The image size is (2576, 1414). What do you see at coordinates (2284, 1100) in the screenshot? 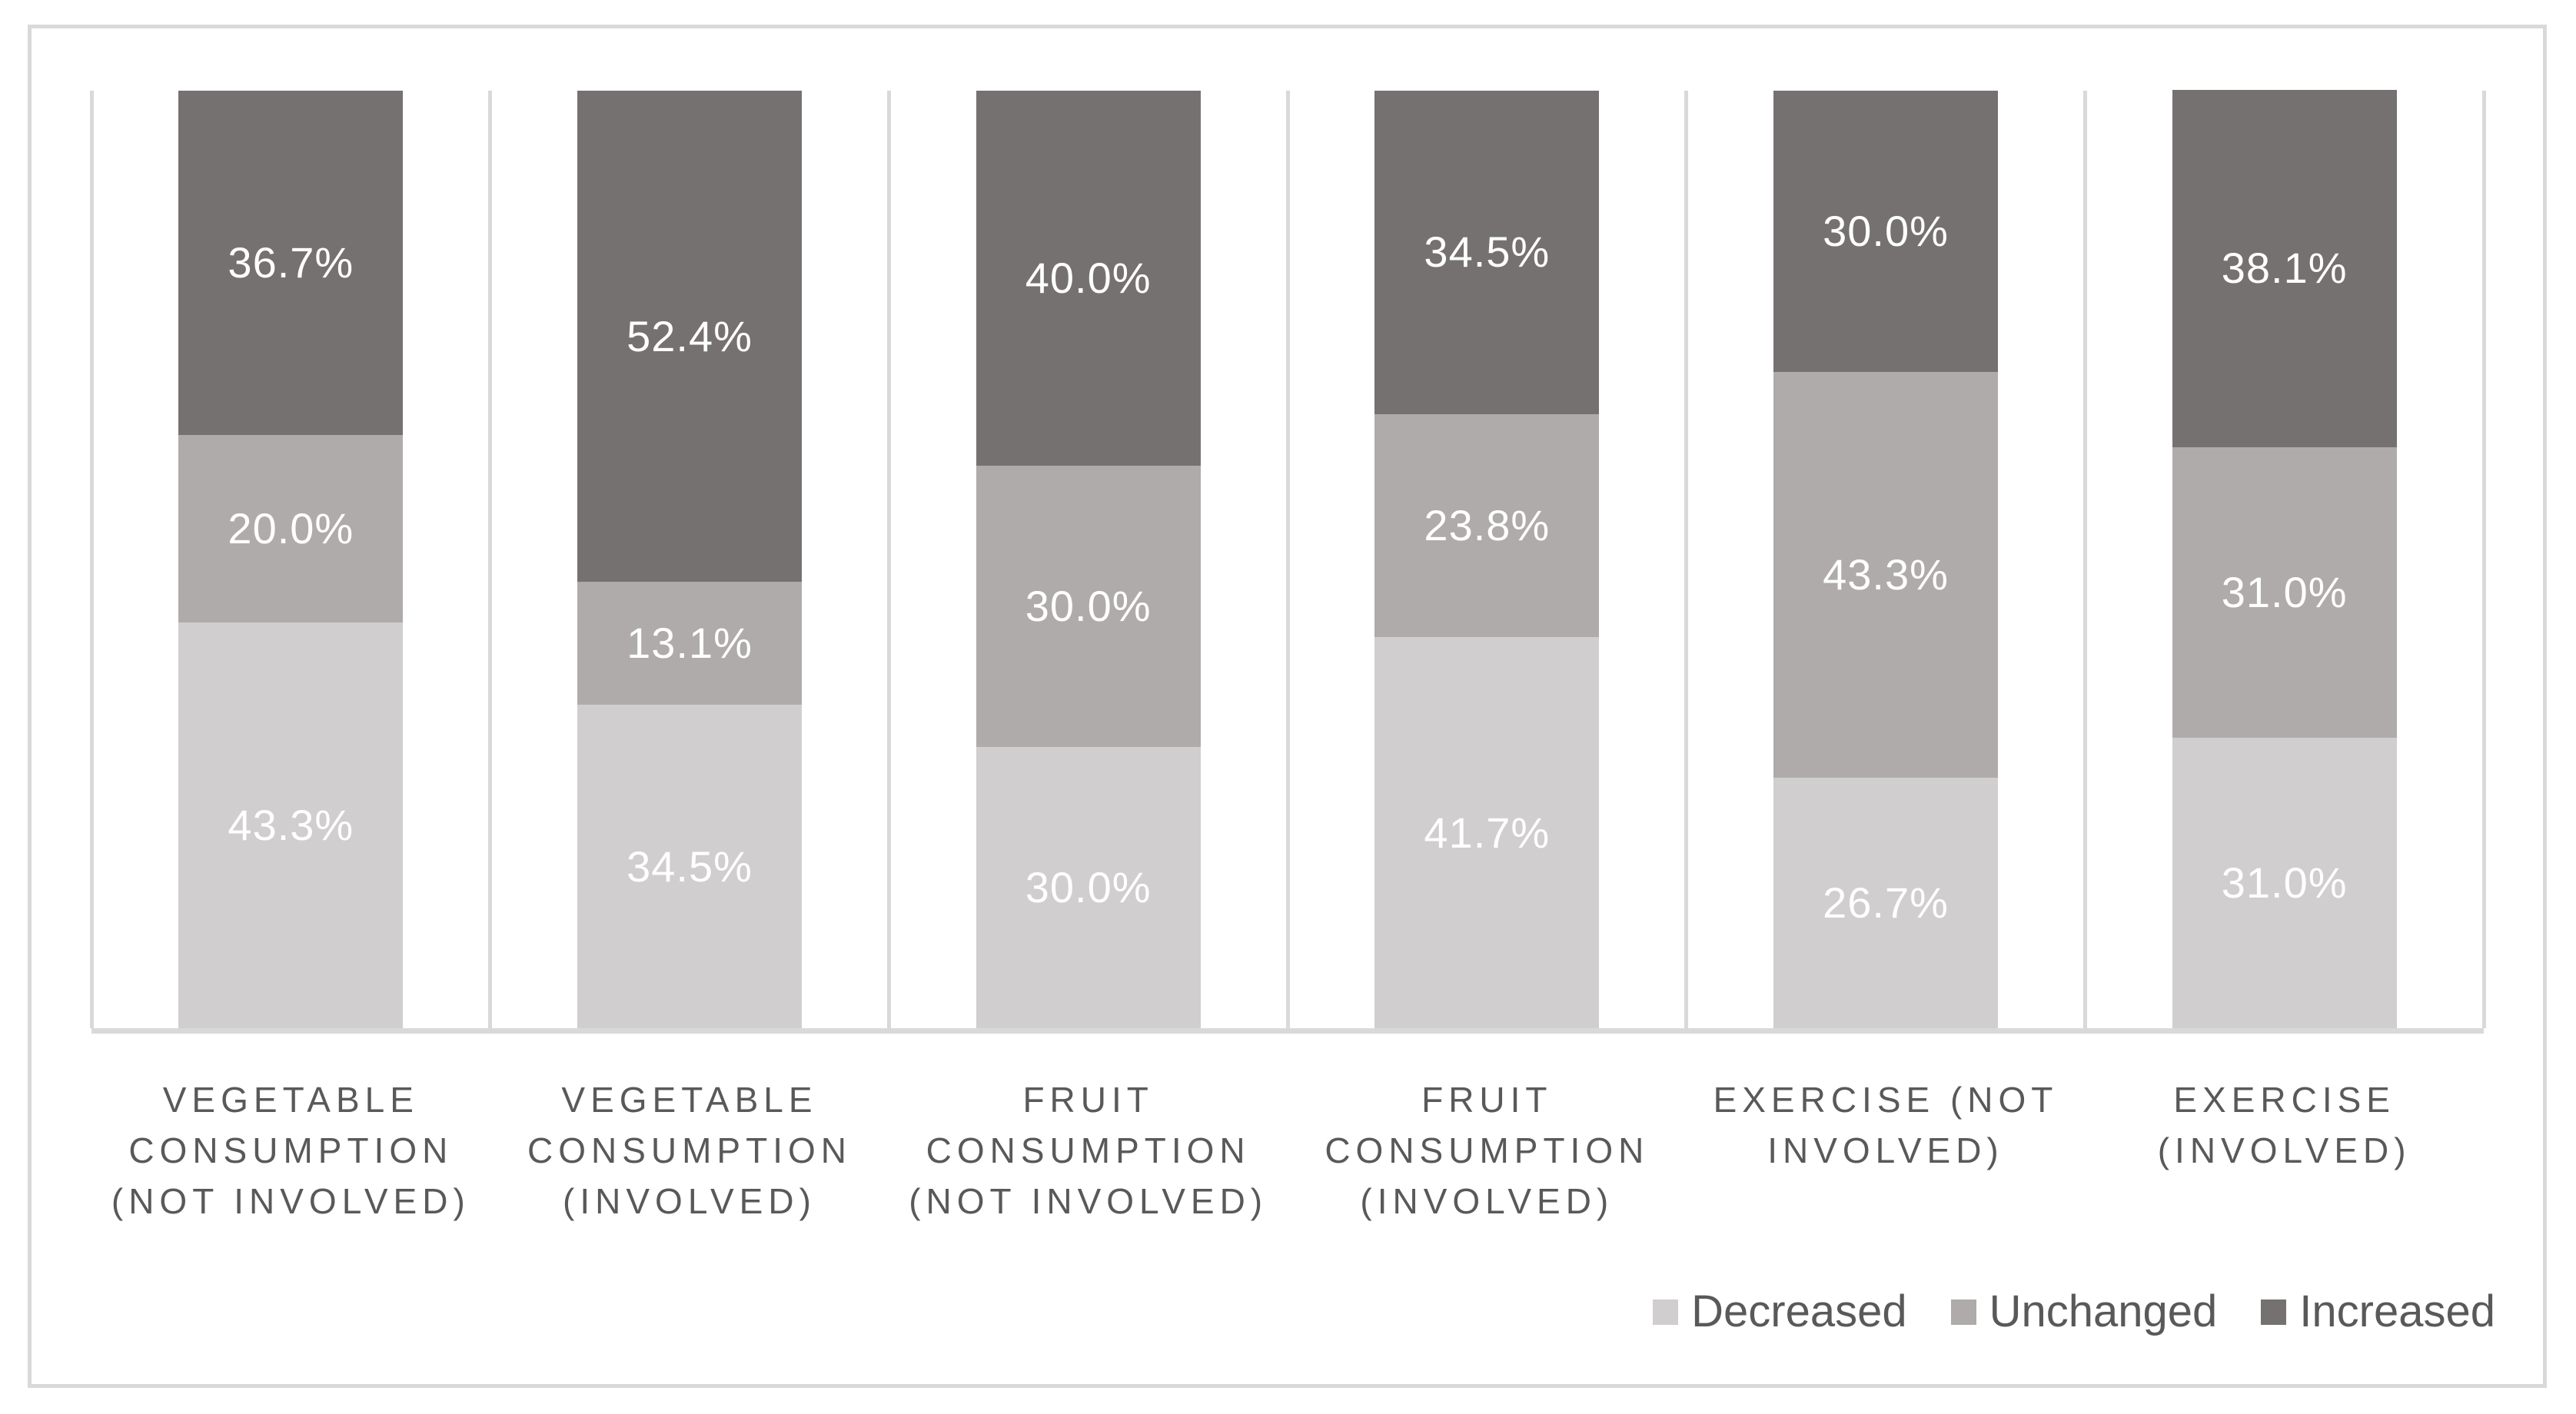
I see `category-axis-label-line: EXERCISE` at bounding box center [2284, 1100].